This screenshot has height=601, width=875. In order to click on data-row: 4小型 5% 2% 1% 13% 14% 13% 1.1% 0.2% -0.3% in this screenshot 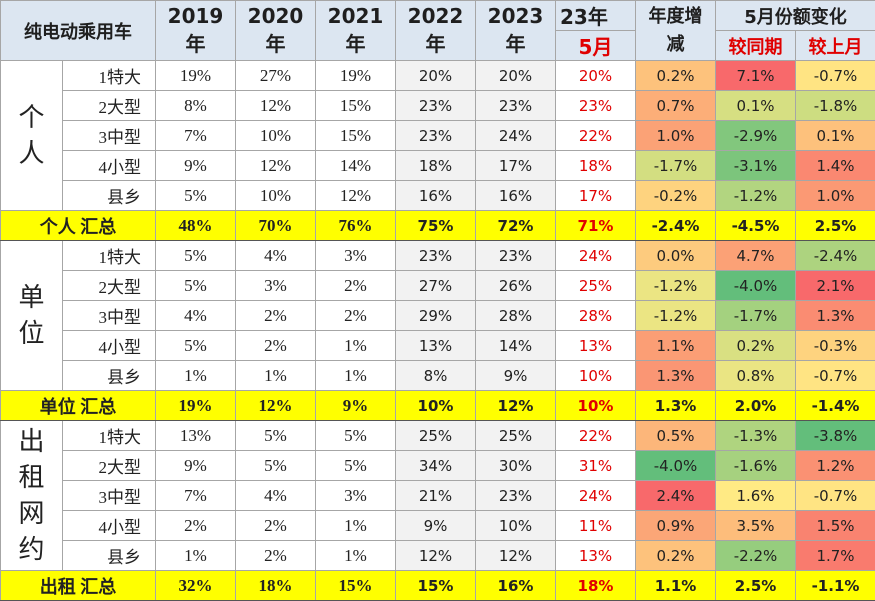, I will do `click(438, 345)`.